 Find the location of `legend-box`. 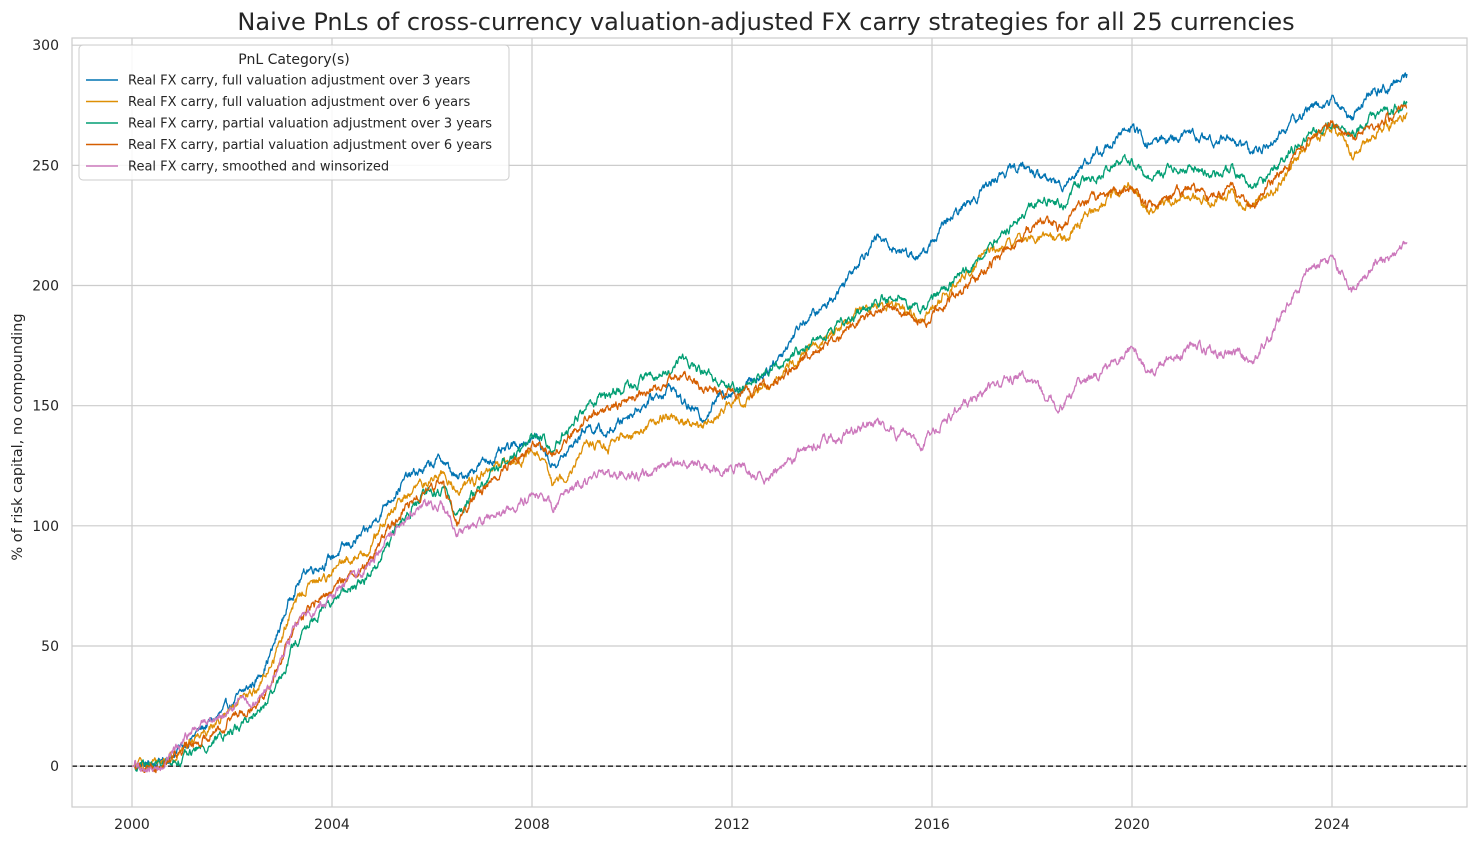

legend-box is located at coordinates (294, 112).